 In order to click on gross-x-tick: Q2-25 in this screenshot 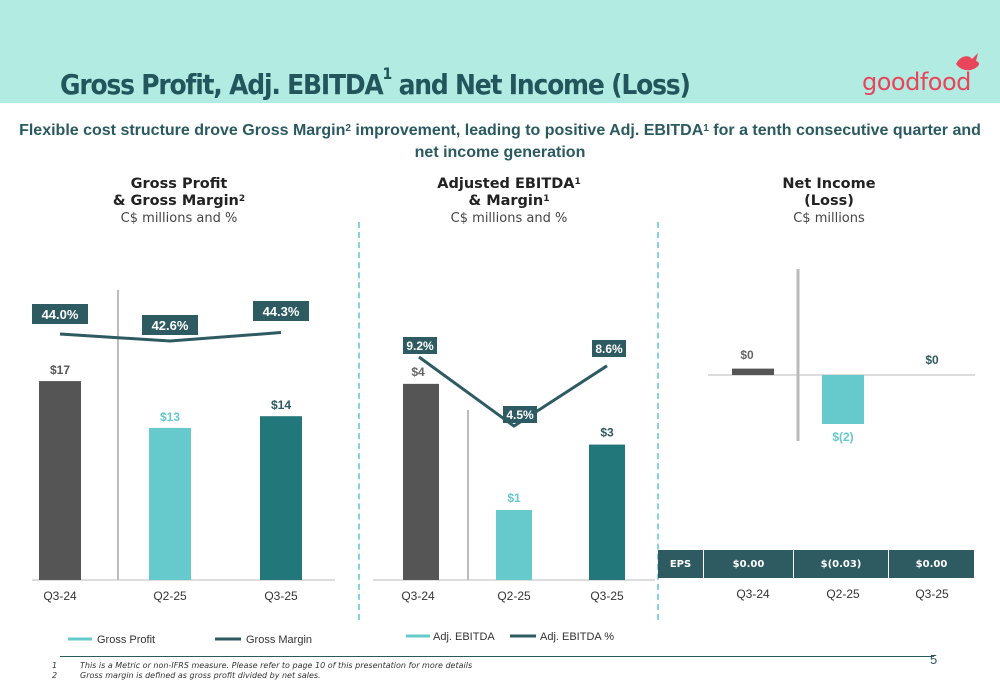, I will do `click(170, 596)`.